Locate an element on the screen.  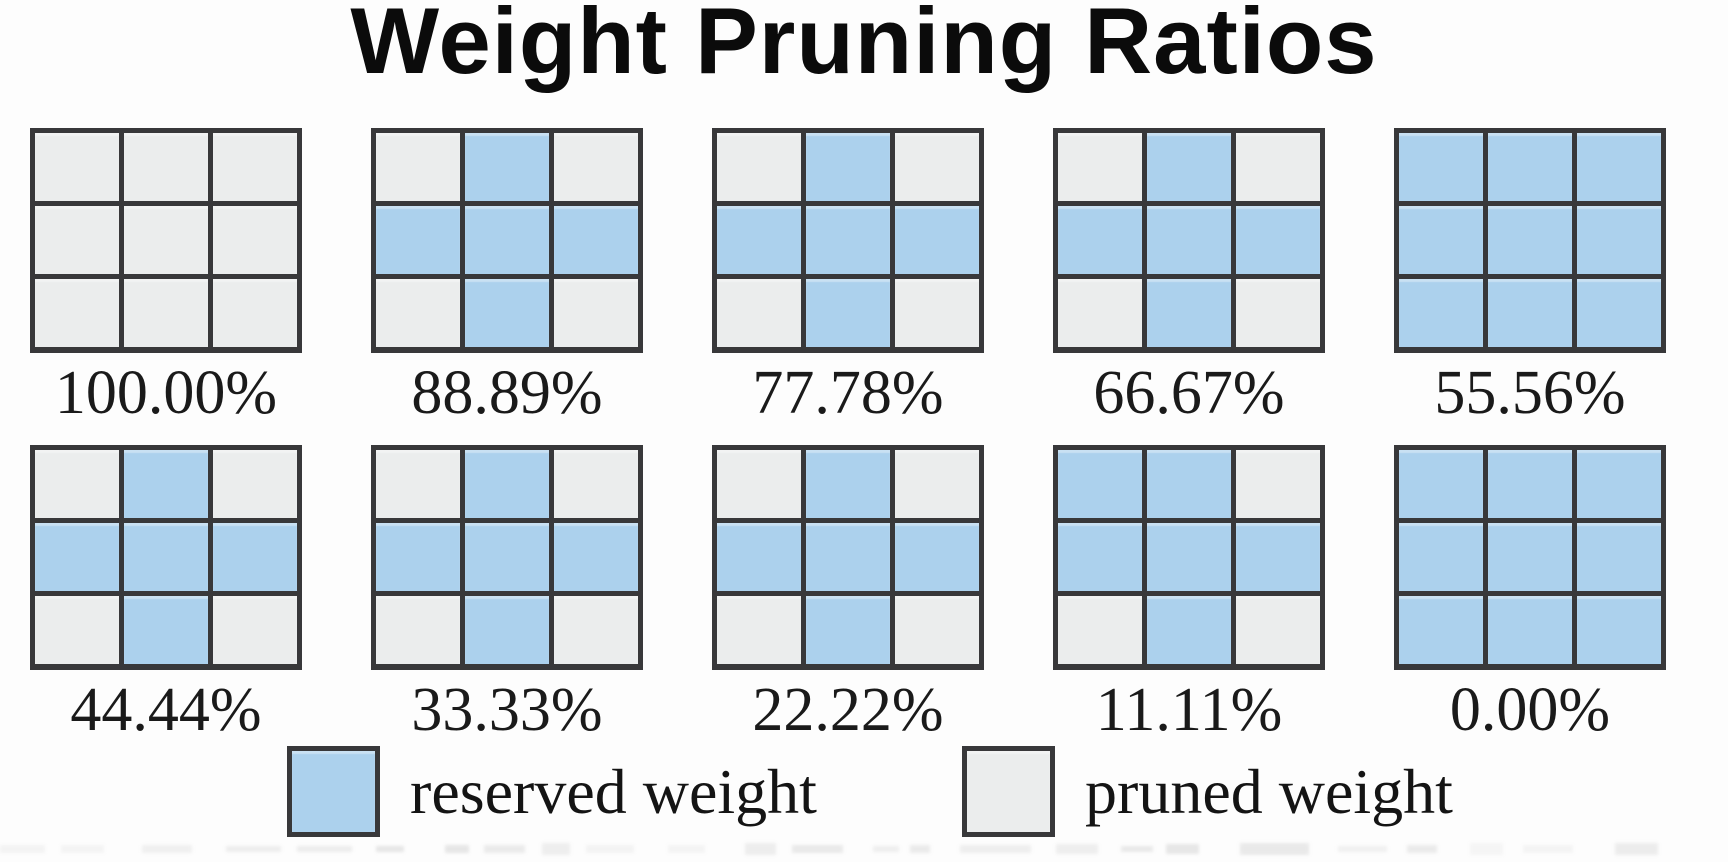
legend-label-pruned: pruned weight is located at coordinates (1269, 791).